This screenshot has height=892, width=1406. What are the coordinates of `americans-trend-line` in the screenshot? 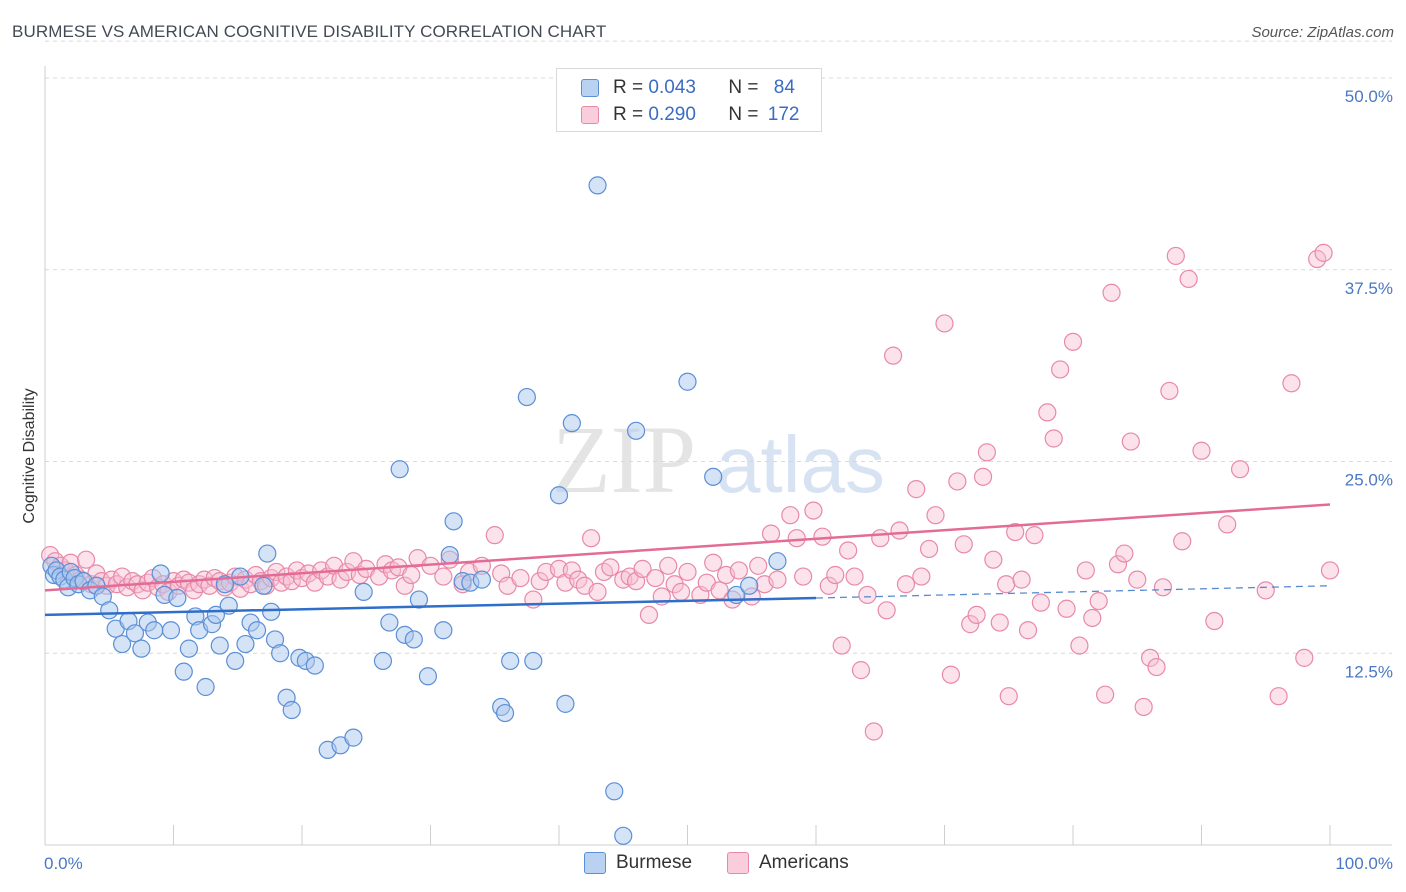 It's located at (687, 547).